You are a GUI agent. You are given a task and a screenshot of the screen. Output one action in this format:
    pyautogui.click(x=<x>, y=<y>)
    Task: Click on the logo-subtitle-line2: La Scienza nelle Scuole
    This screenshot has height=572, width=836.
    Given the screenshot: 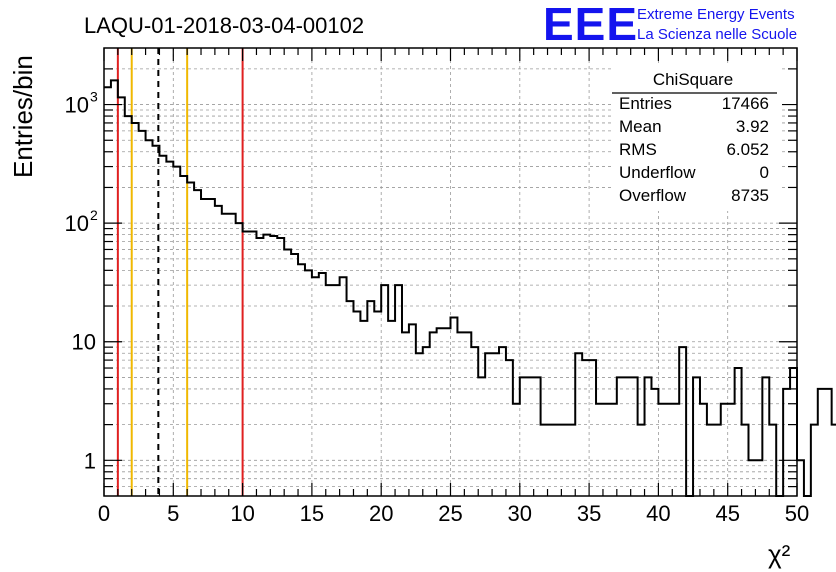 What is the action you would take?
    pyautogui.click(x=717, y=34)
    